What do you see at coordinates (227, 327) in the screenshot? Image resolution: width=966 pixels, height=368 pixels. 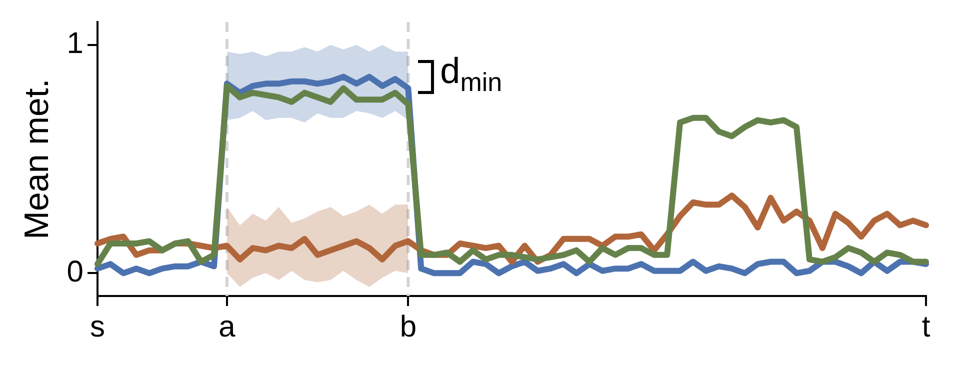 I see `x-tick-label: a` at bounding box center [227, 327].